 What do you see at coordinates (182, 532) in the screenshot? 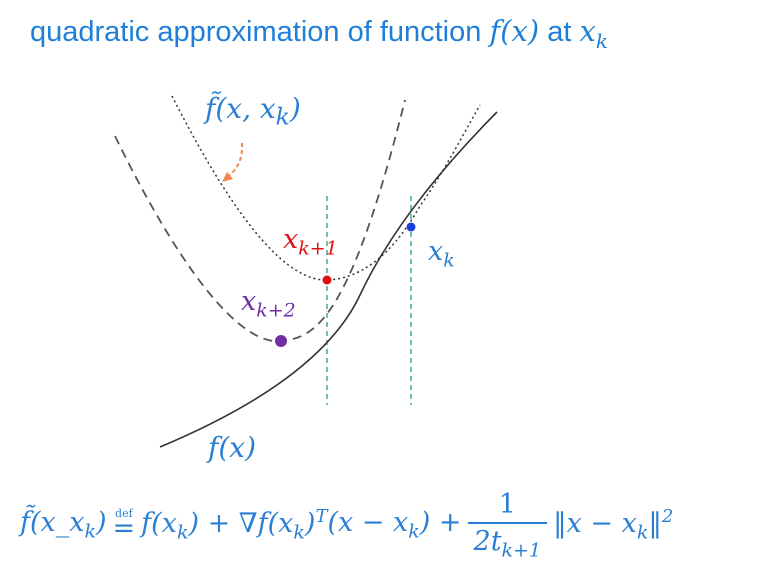
I see `formula-t1-sub: k` at bounding box center [182, 532].